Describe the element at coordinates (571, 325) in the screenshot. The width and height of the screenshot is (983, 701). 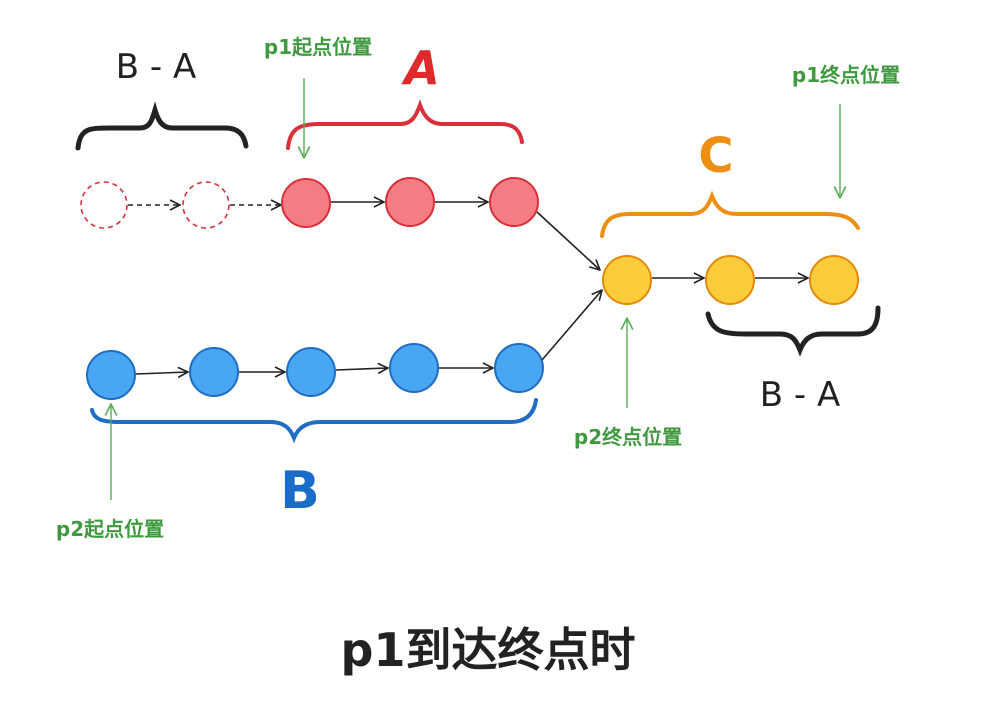
I see `arrow-b-to-c` at that location.